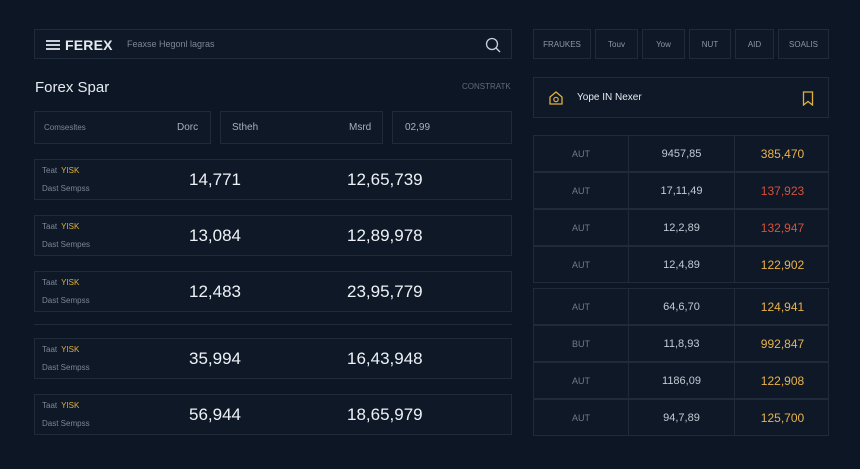 The image size is (860, 469). I want to click on table-row: Taat YISK Dast Sempss 12,483 23,95,779, so click(273, 291).